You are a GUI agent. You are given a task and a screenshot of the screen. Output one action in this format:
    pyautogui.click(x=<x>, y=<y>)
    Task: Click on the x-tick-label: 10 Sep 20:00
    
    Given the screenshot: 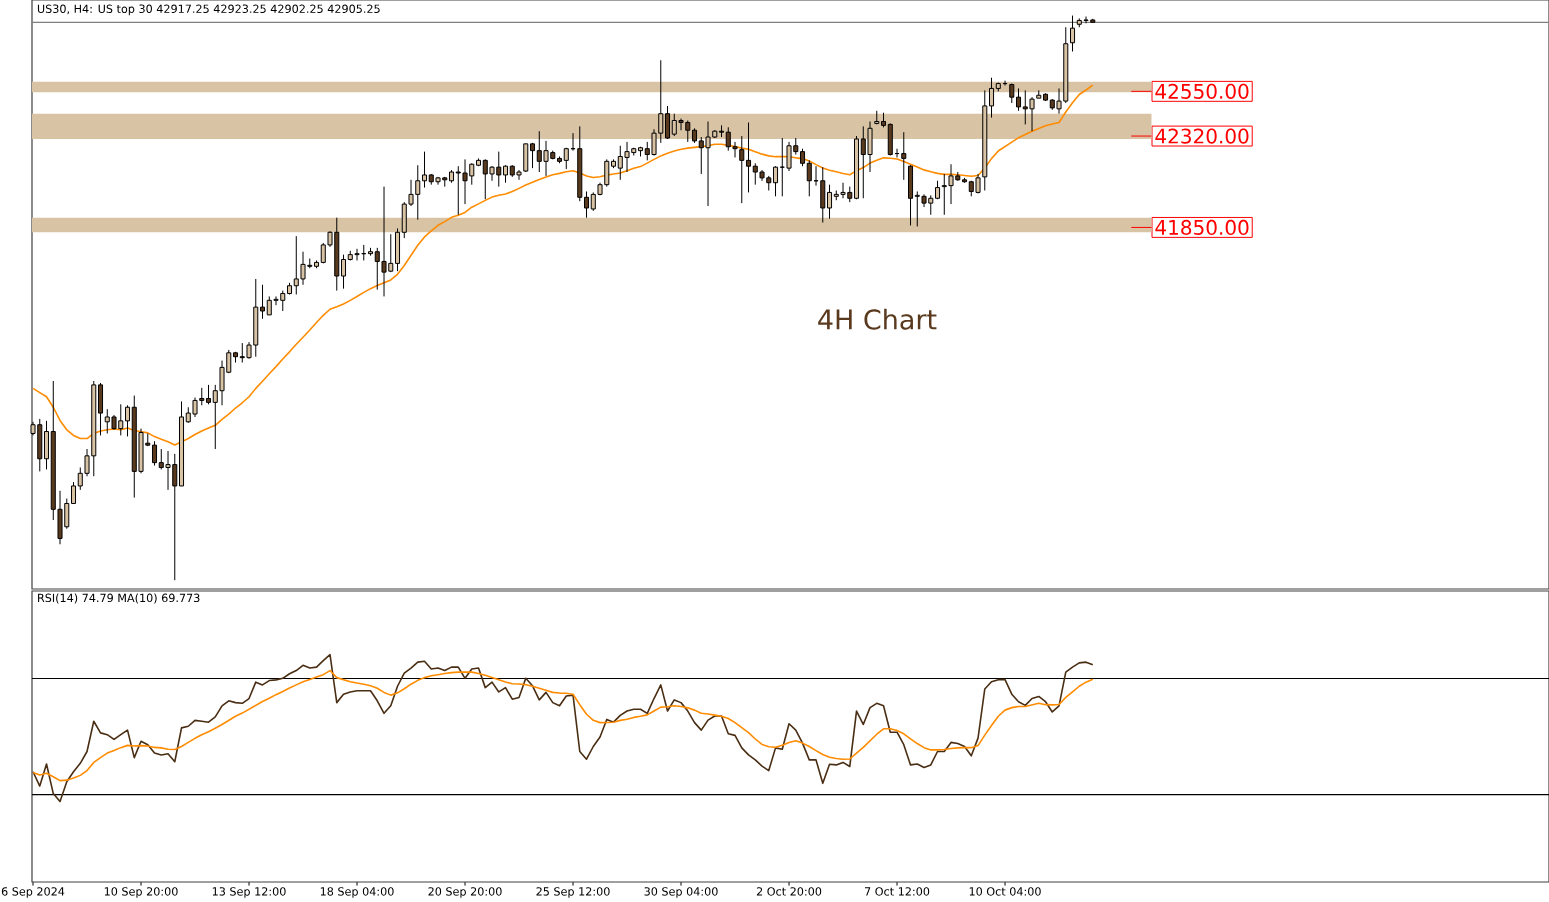 What is the action you would take?
    pyautogui.click(x=141, y=892)
    